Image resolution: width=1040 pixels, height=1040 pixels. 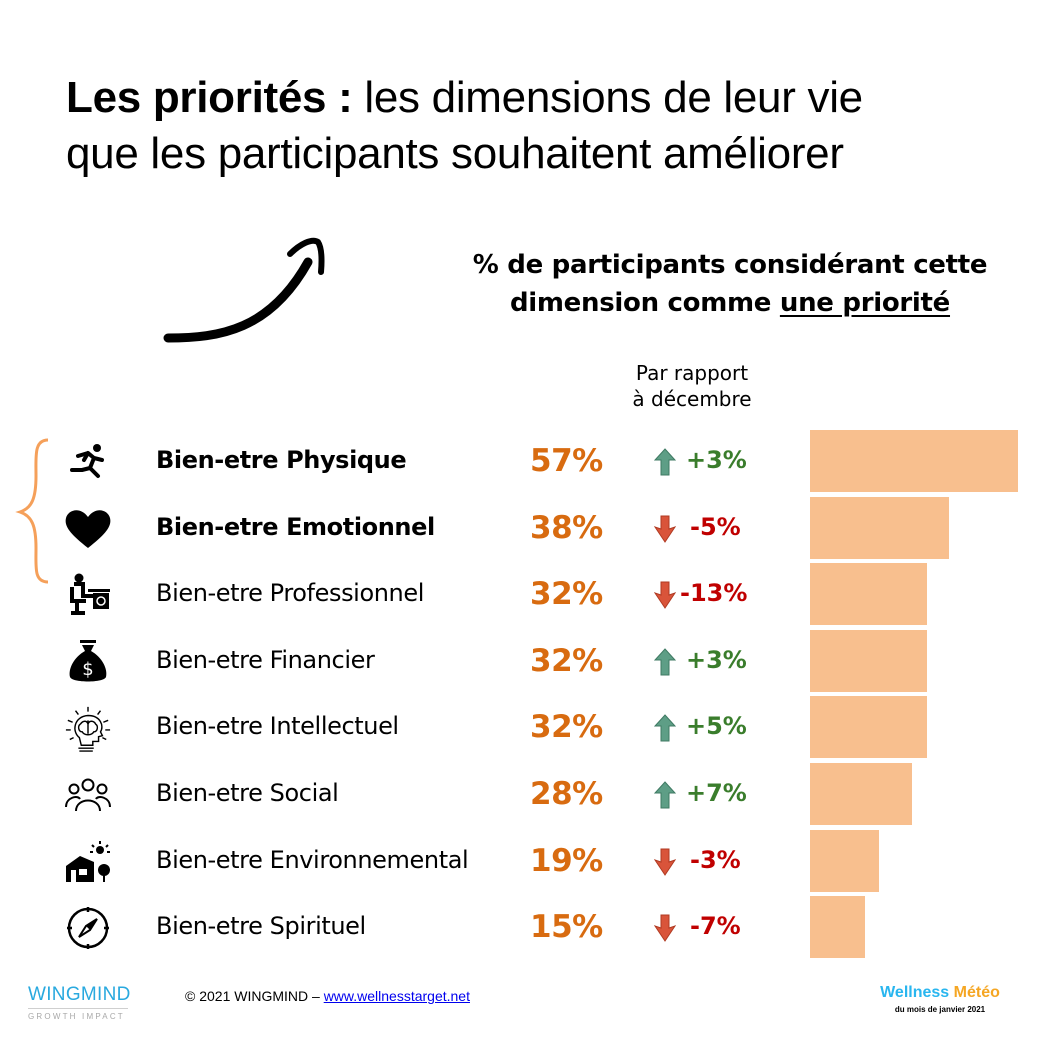 What do you see at coordinates (865, 303) in the screenshot?
I see `subtitle-underlined: une priorité` at bounding box center [865, 303].